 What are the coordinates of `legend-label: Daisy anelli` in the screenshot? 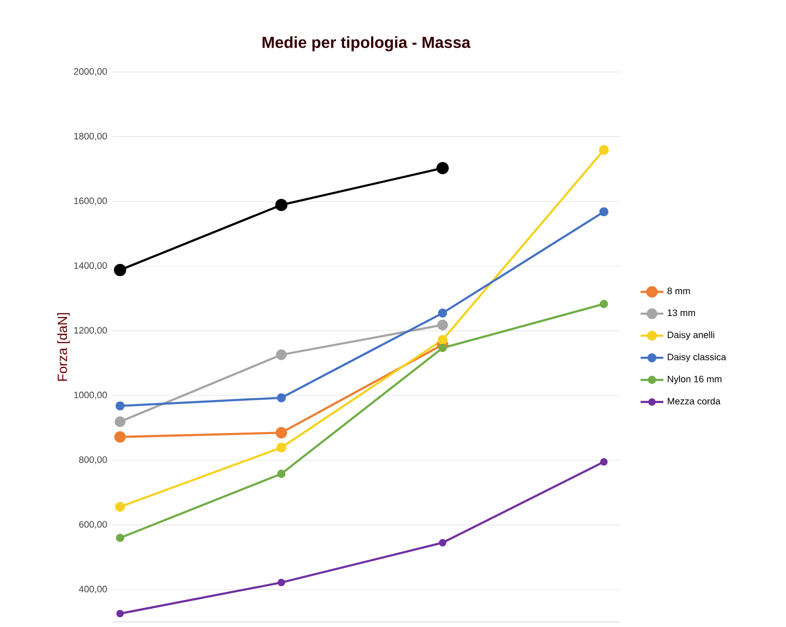 It's located at (691, 335).